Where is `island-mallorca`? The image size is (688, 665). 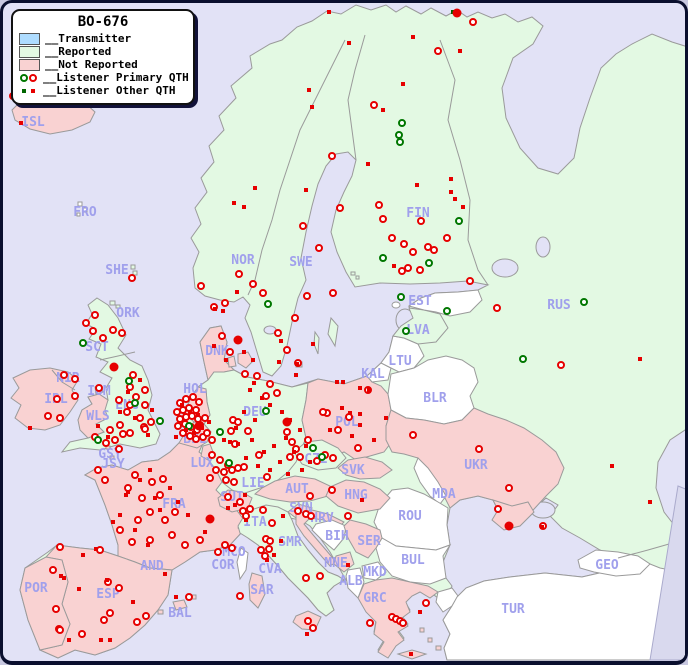 island-mallorca is located at coordinates (180, 605).